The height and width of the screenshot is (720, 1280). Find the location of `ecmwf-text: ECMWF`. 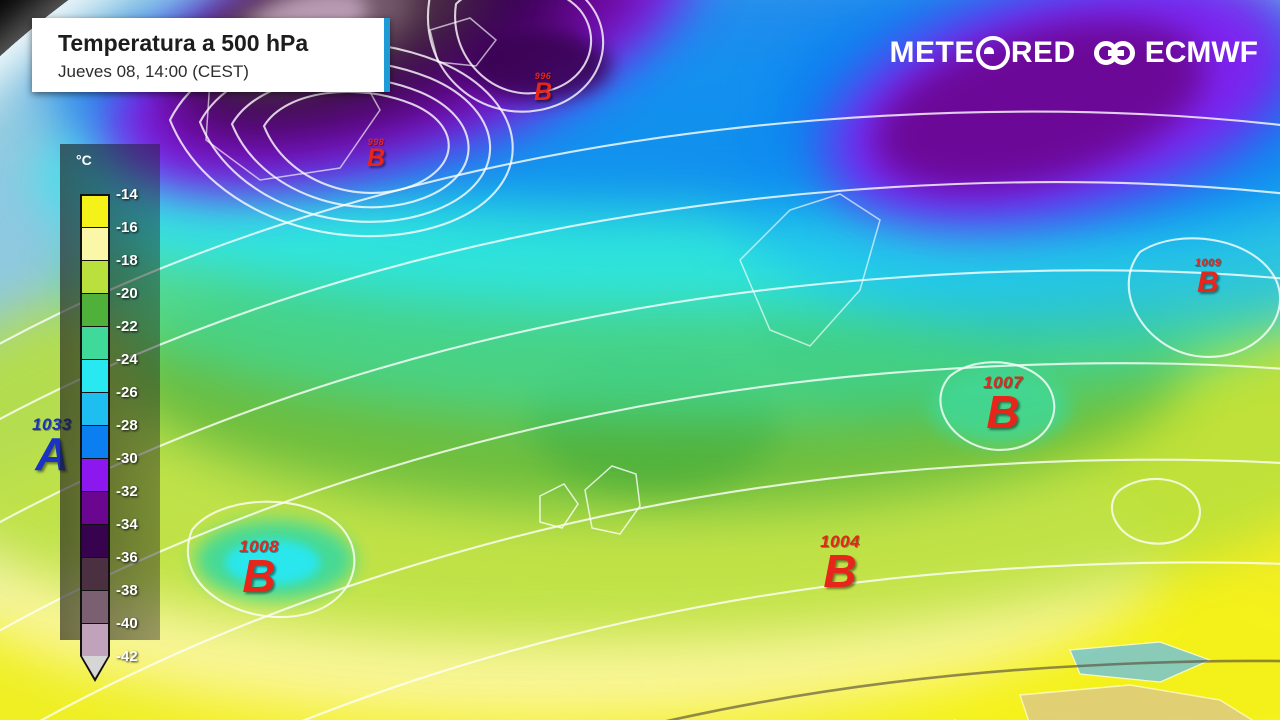

ecmwf-text: ECMWF is located at coordinates (1201, 52).